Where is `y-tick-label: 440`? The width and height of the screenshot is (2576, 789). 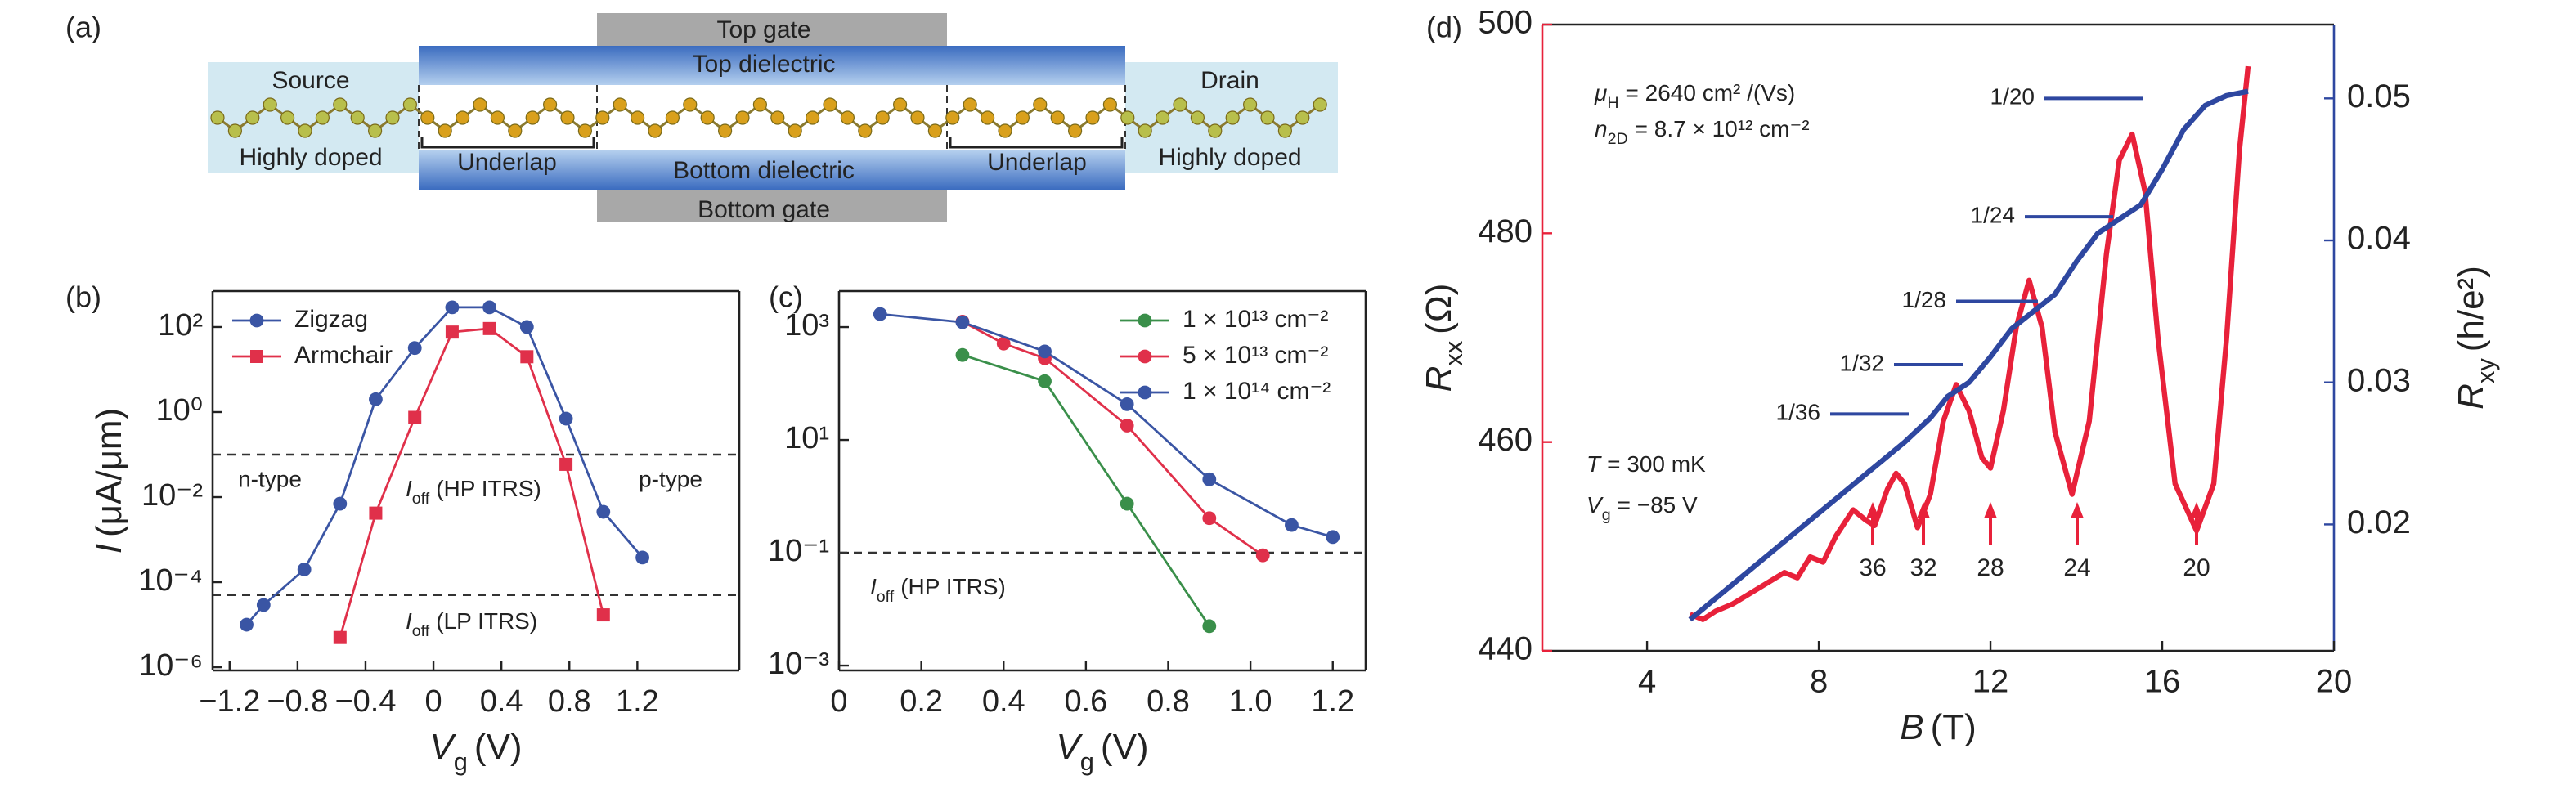
y-tick-label: 440 is located at coordinates (1505, 649).